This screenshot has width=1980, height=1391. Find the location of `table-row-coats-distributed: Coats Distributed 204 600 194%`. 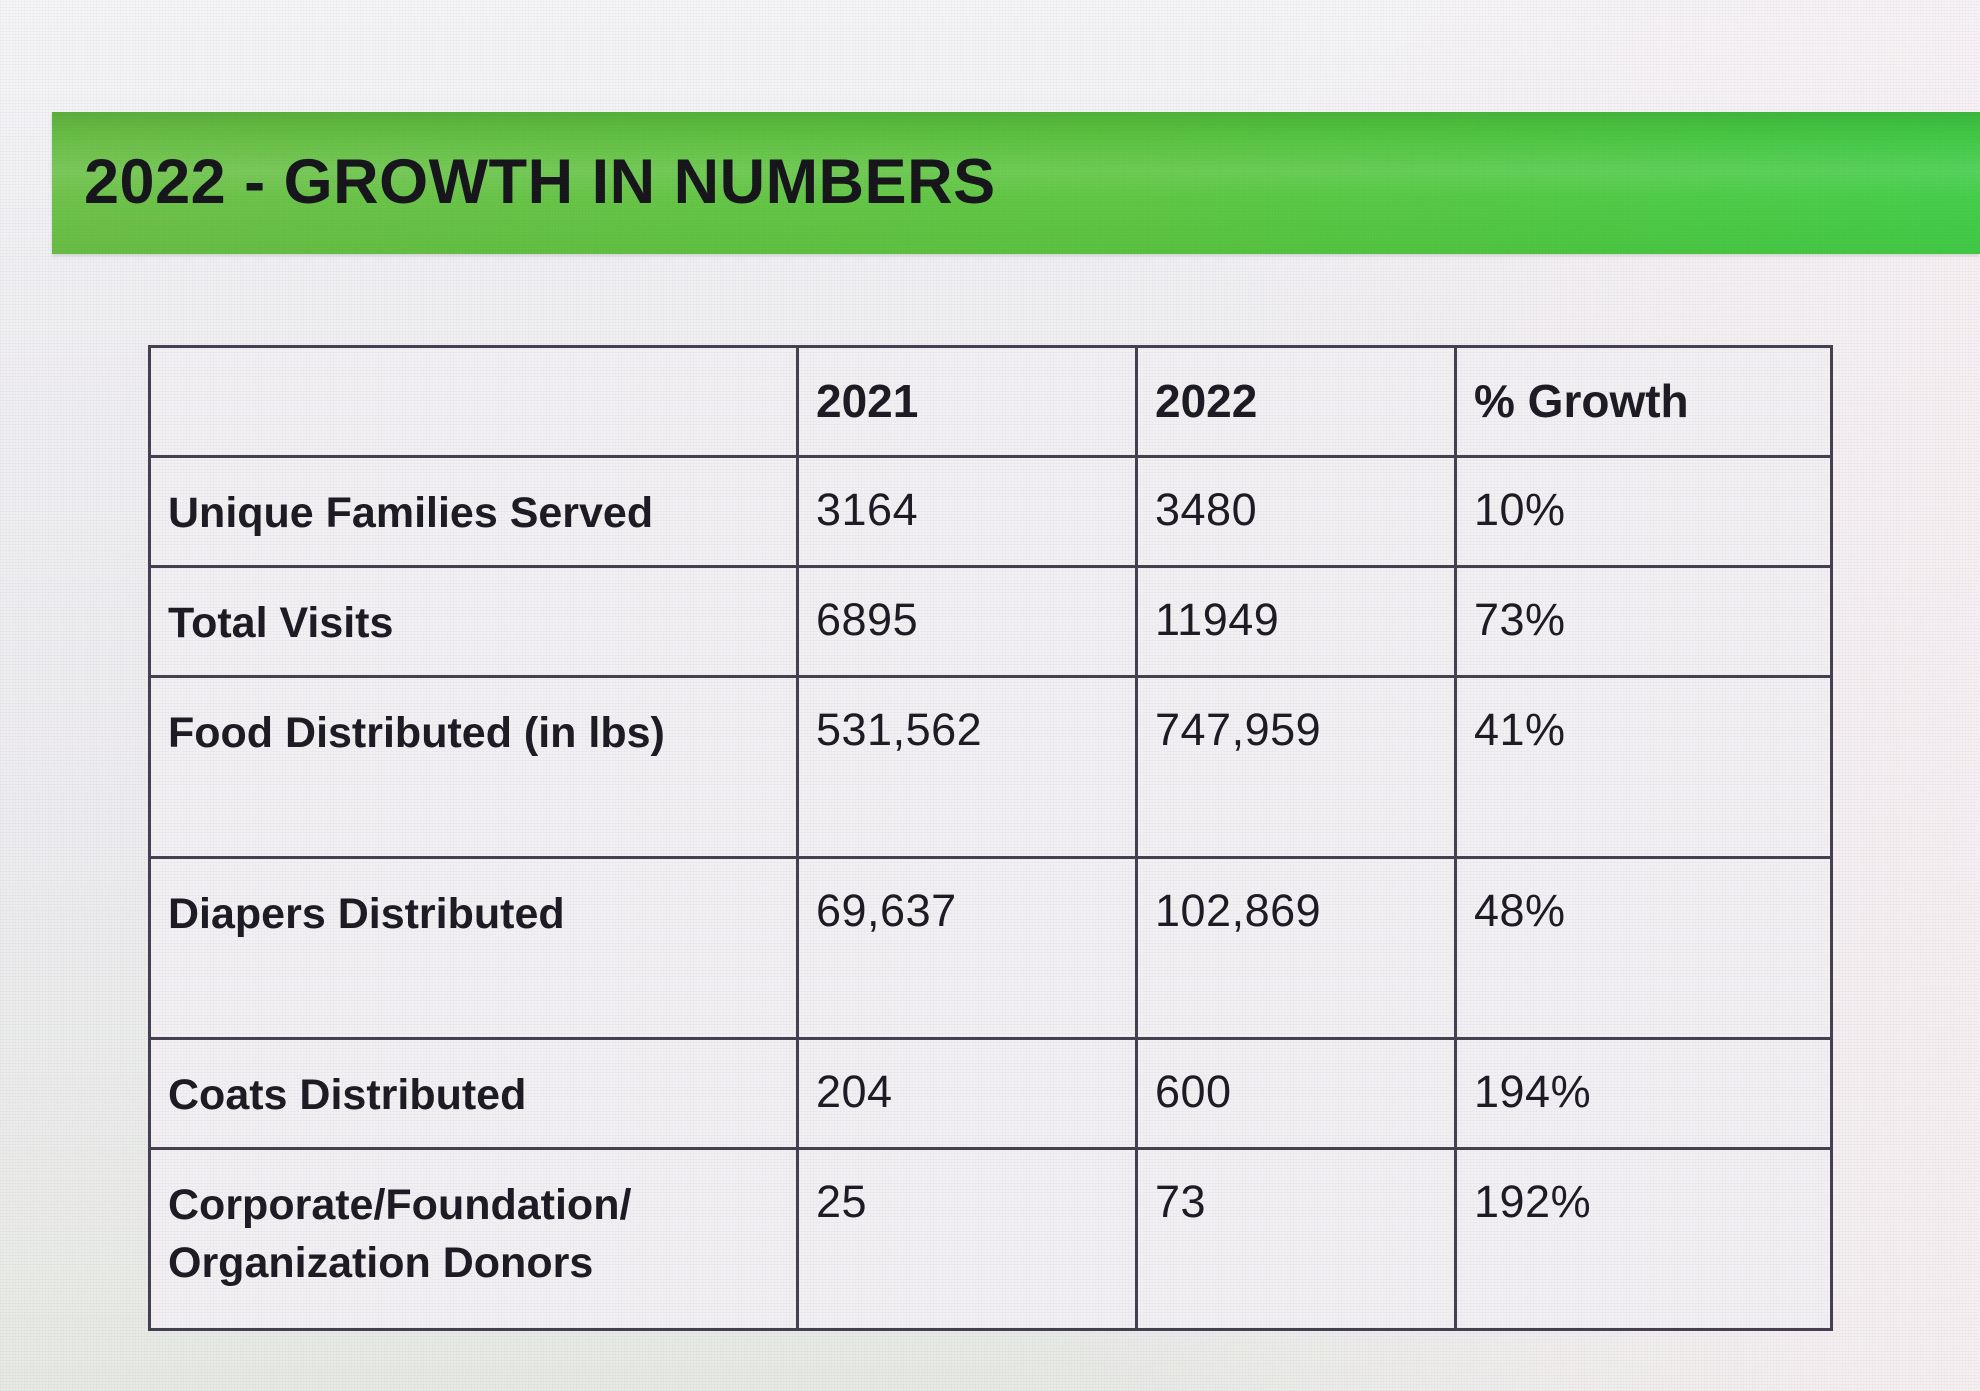

table-row-coats-distributed: Coats Distributed 204 600 194% is located at coordinates (990, 1093).